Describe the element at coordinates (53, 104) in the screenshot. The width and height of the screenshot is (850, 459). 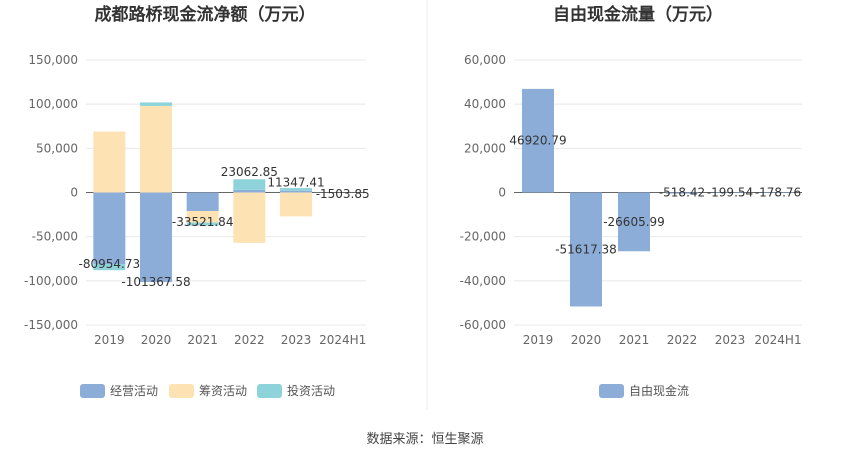
I see `y-tick-label: 100,000` at that location.